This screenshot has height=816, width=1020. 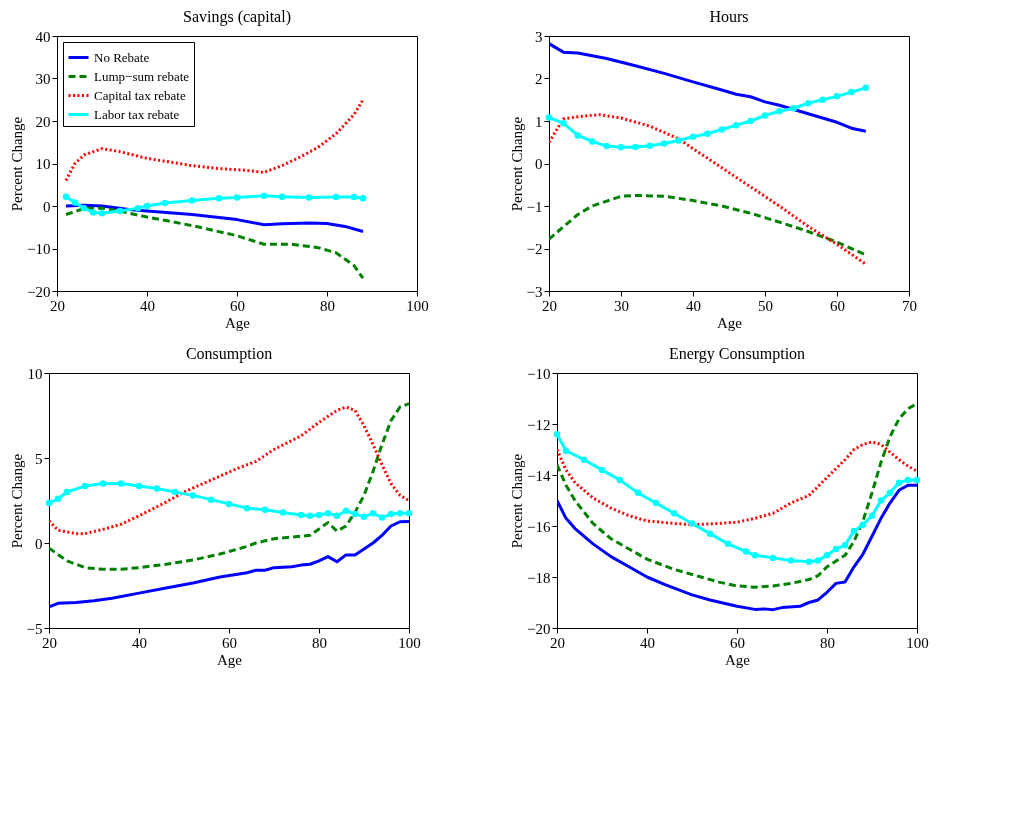 What do you see at coordinates (737, 354) in the screenshot?
I see `chart-title: Energy Consumption` at bounding box center [737, 354].